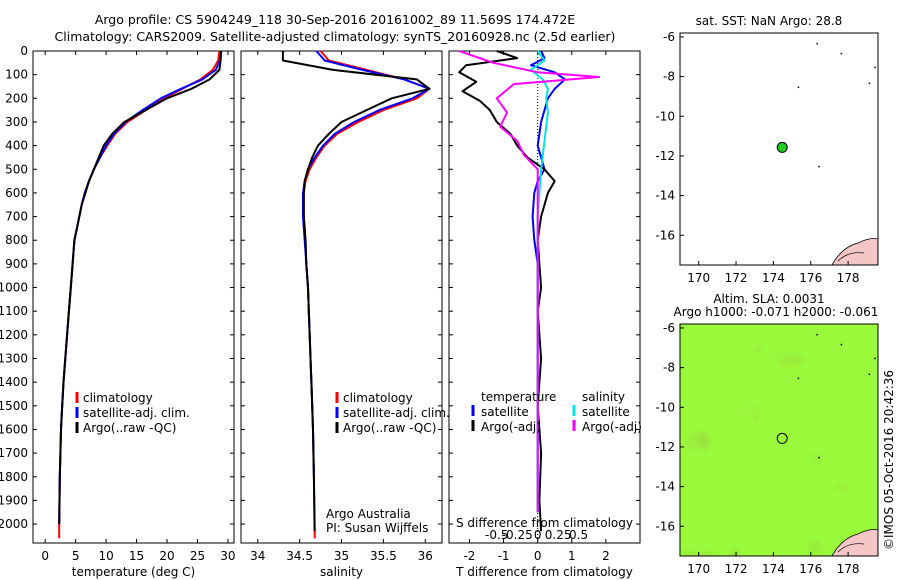  What do you see at coordinates (612, 427) in the screenshot?
I see `legend-label-s-argo: Argo(-adj)` at bounding box center [612, 427].